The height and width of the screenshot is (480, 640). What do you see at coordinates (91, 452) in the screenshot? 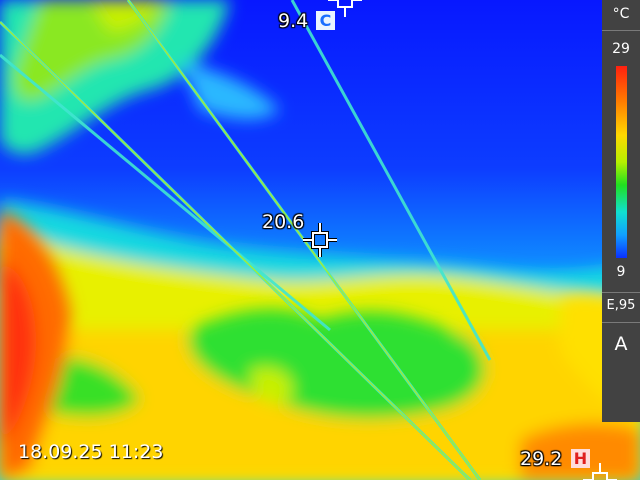
I see `timestamp: 18.09.25 11:23` at bounding box center [91, 452].